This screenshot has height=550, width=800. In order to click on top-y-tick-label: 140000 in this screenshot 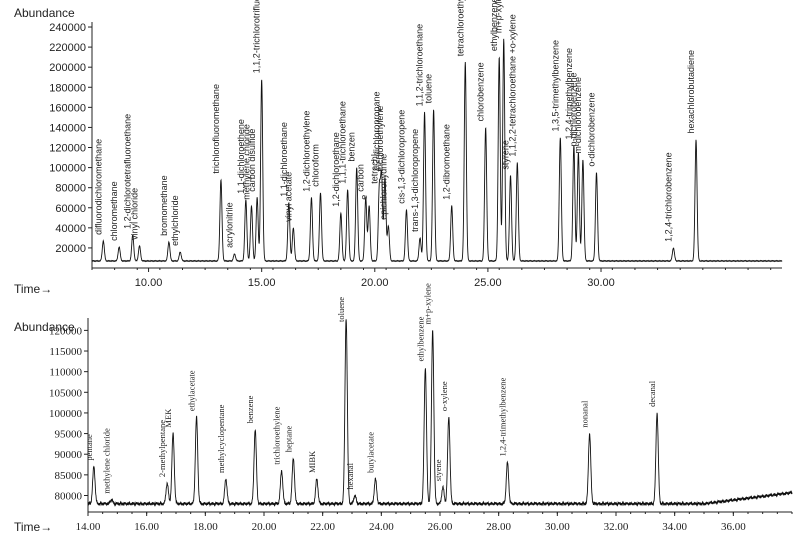, I will do `click(67, 128)`.